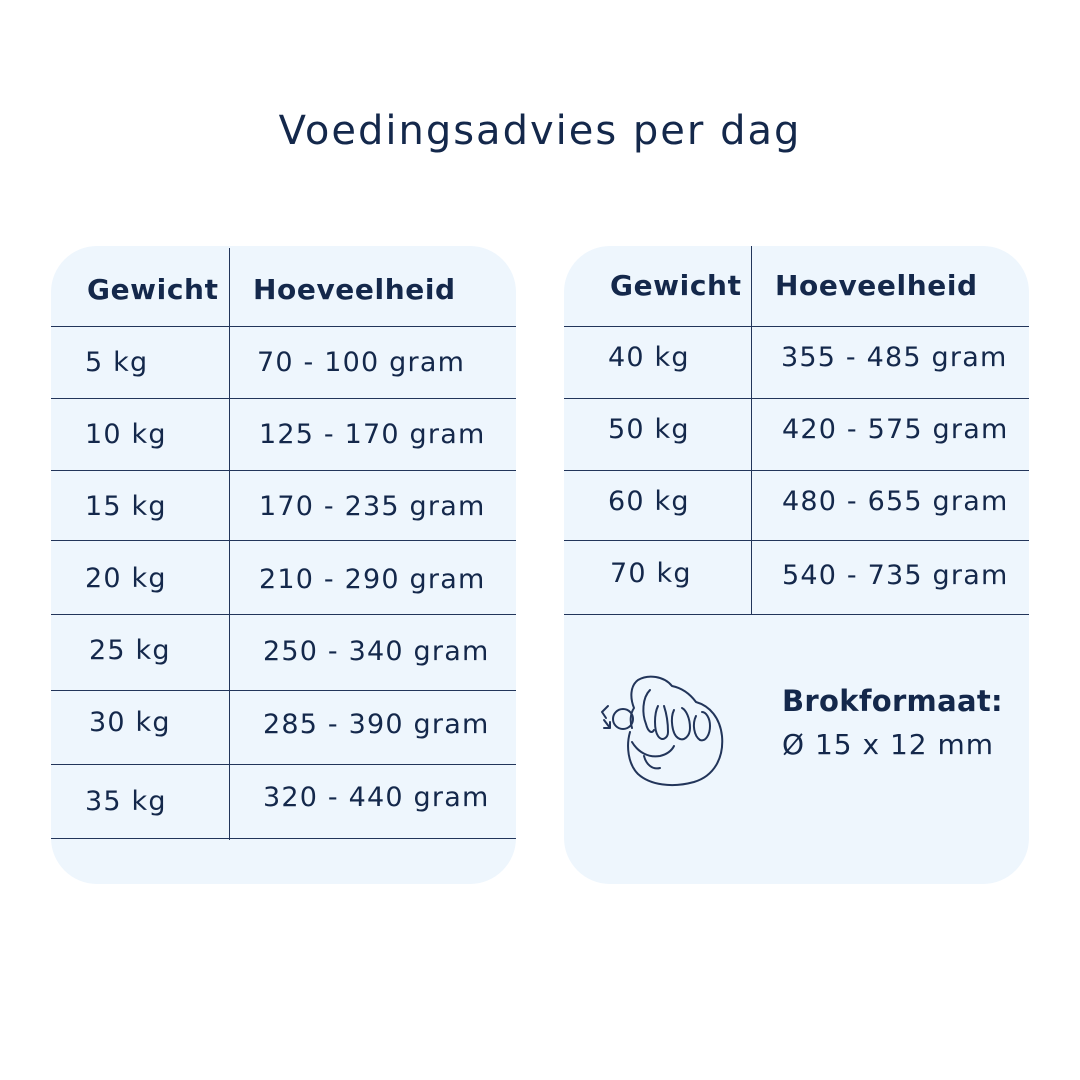 The width and height of the screenshot is (1080, 1080). What do you see at coordinates (126, 434) in the screenshot?
I see `row-weight: 10 kg` at bounding box center [126, 434].